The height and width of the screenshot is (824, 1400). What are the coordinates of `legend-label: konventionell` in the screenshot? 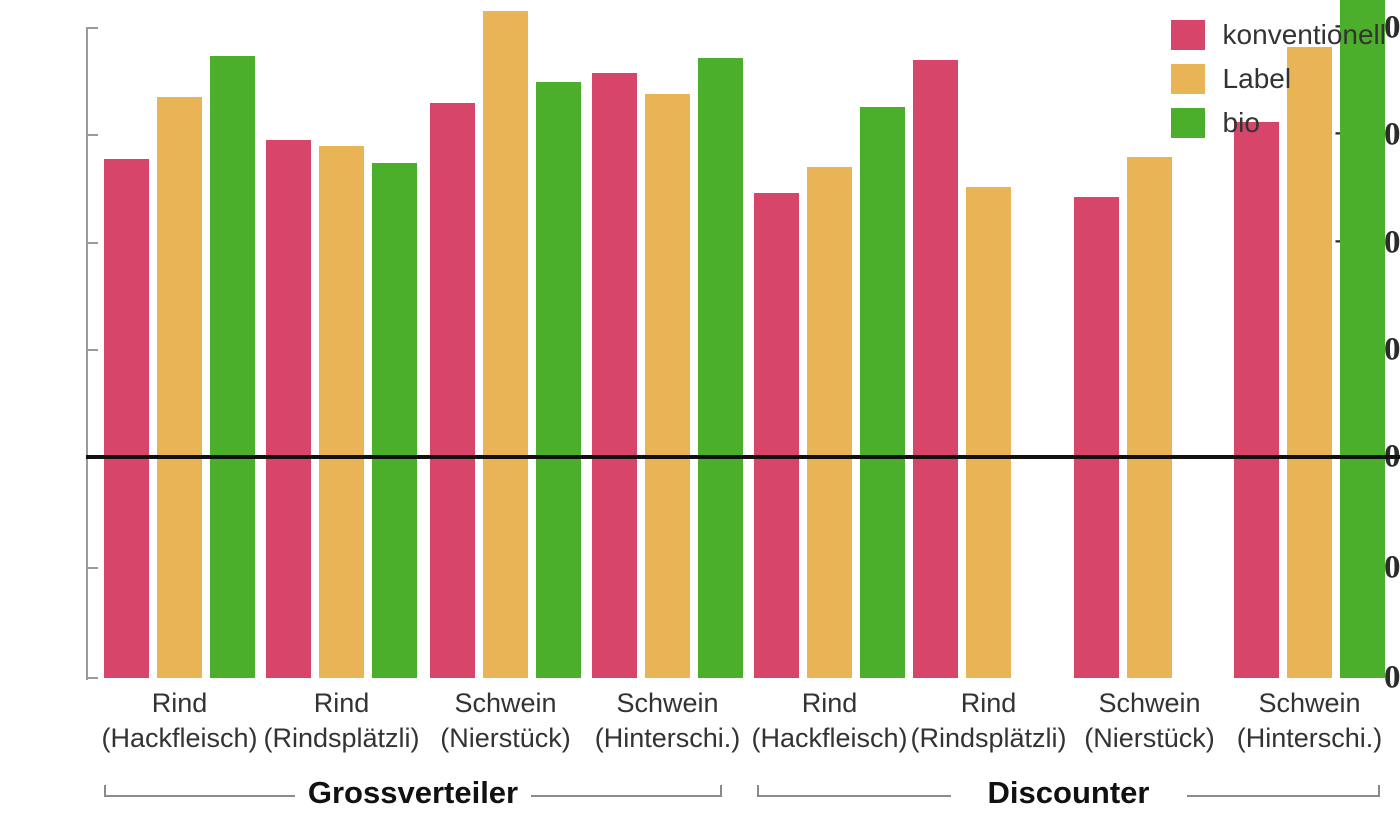 It's located at (1304, 34).